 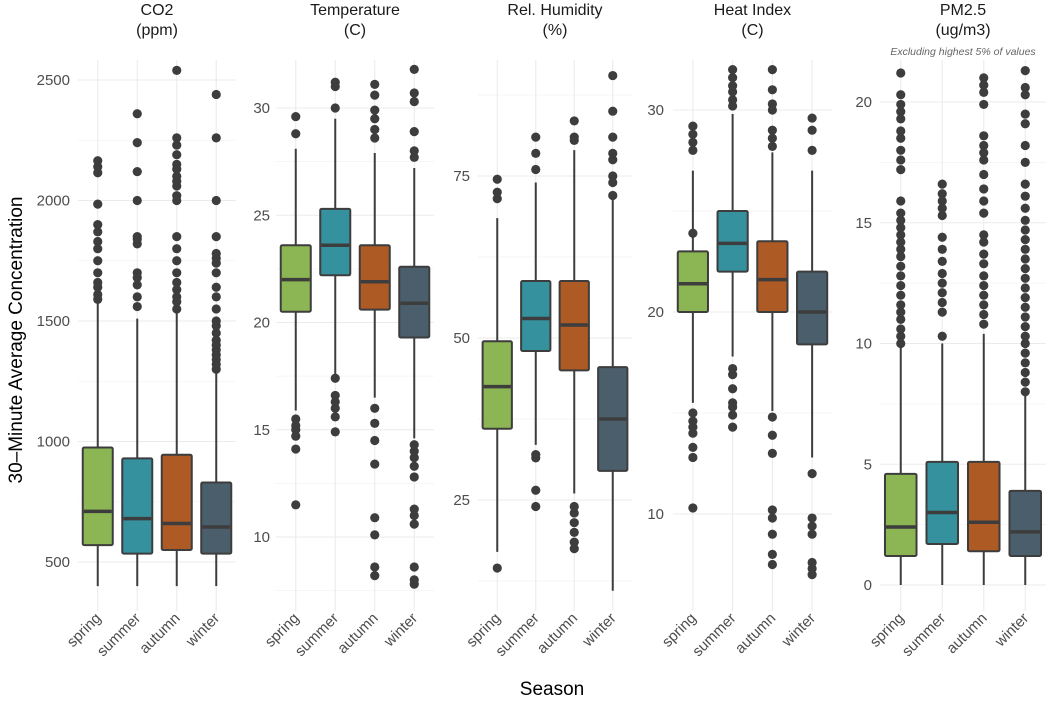 What do you see at coordinates (53, 321) in the screenshot?
I see `y-tick-label: 1500` at bounding box center [53, 321].